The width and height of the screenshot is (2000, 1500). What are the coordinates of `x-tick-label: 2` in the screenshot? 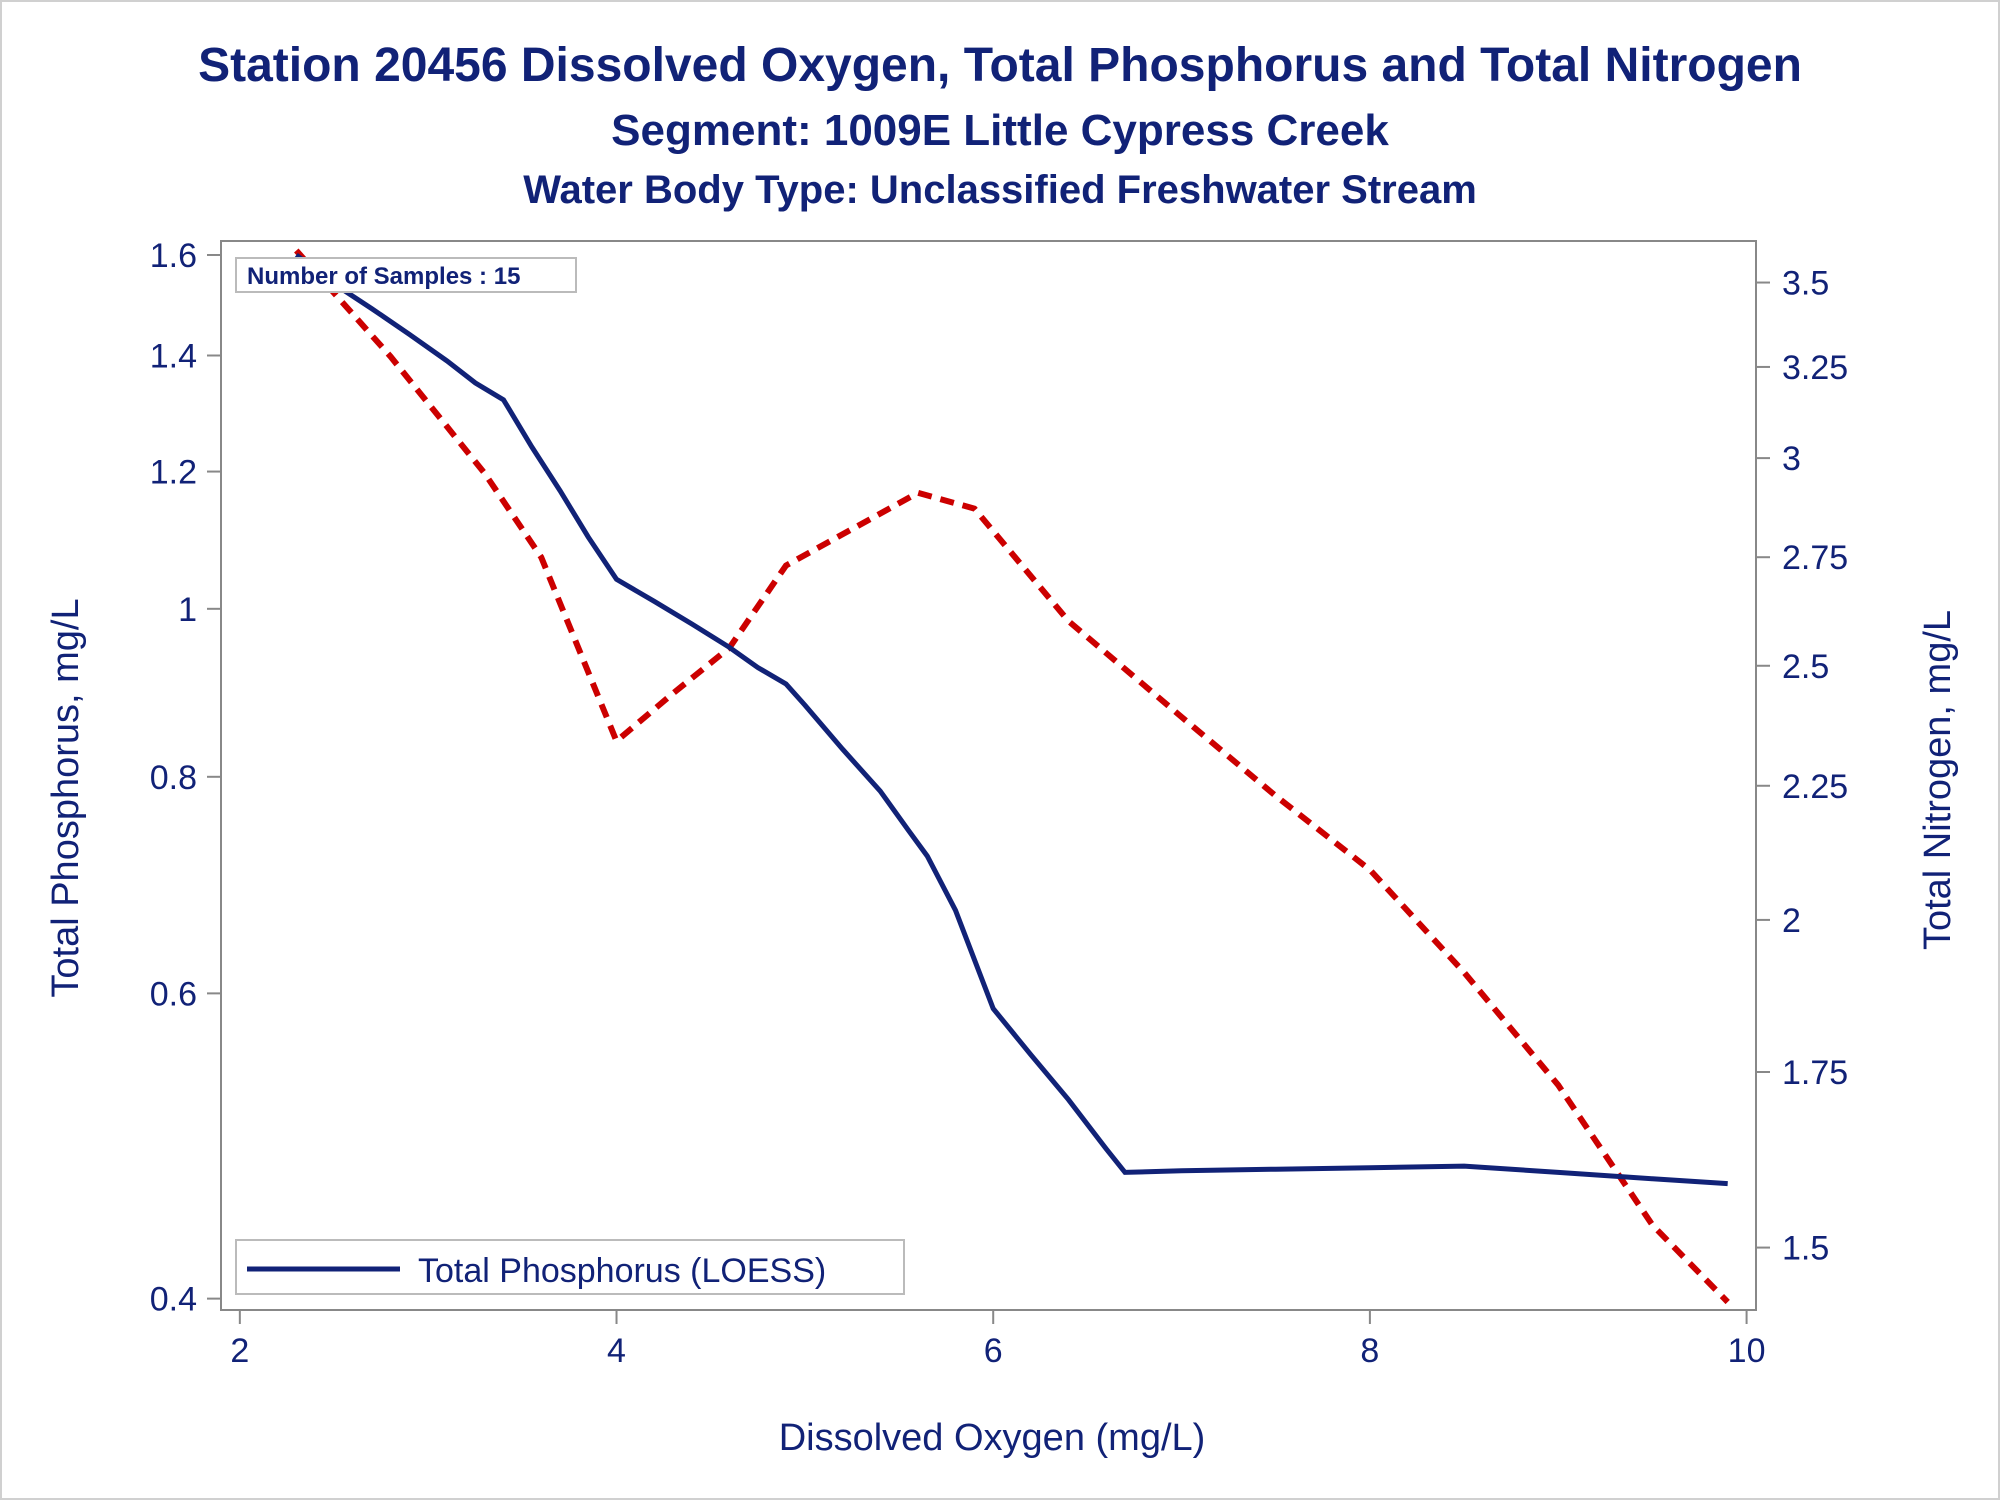 It's located at (239, 1351).